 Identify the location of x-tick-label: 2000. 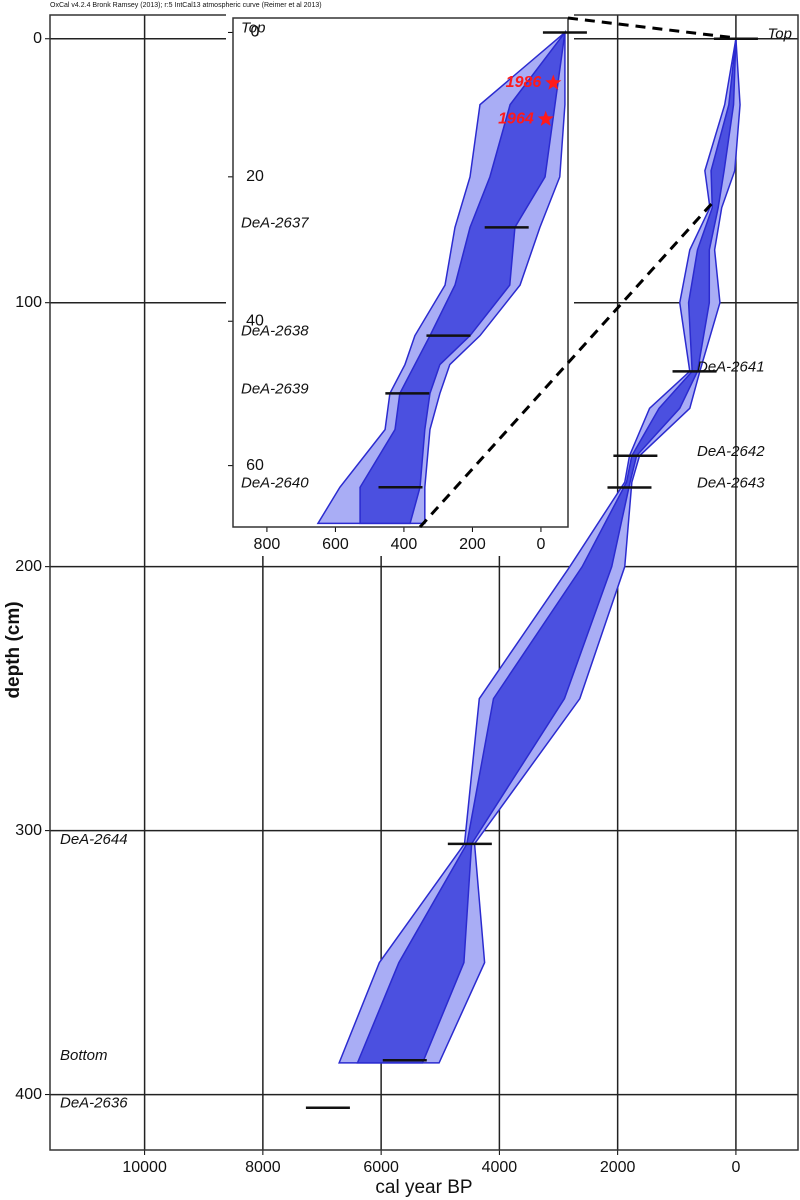
(618, 1167).